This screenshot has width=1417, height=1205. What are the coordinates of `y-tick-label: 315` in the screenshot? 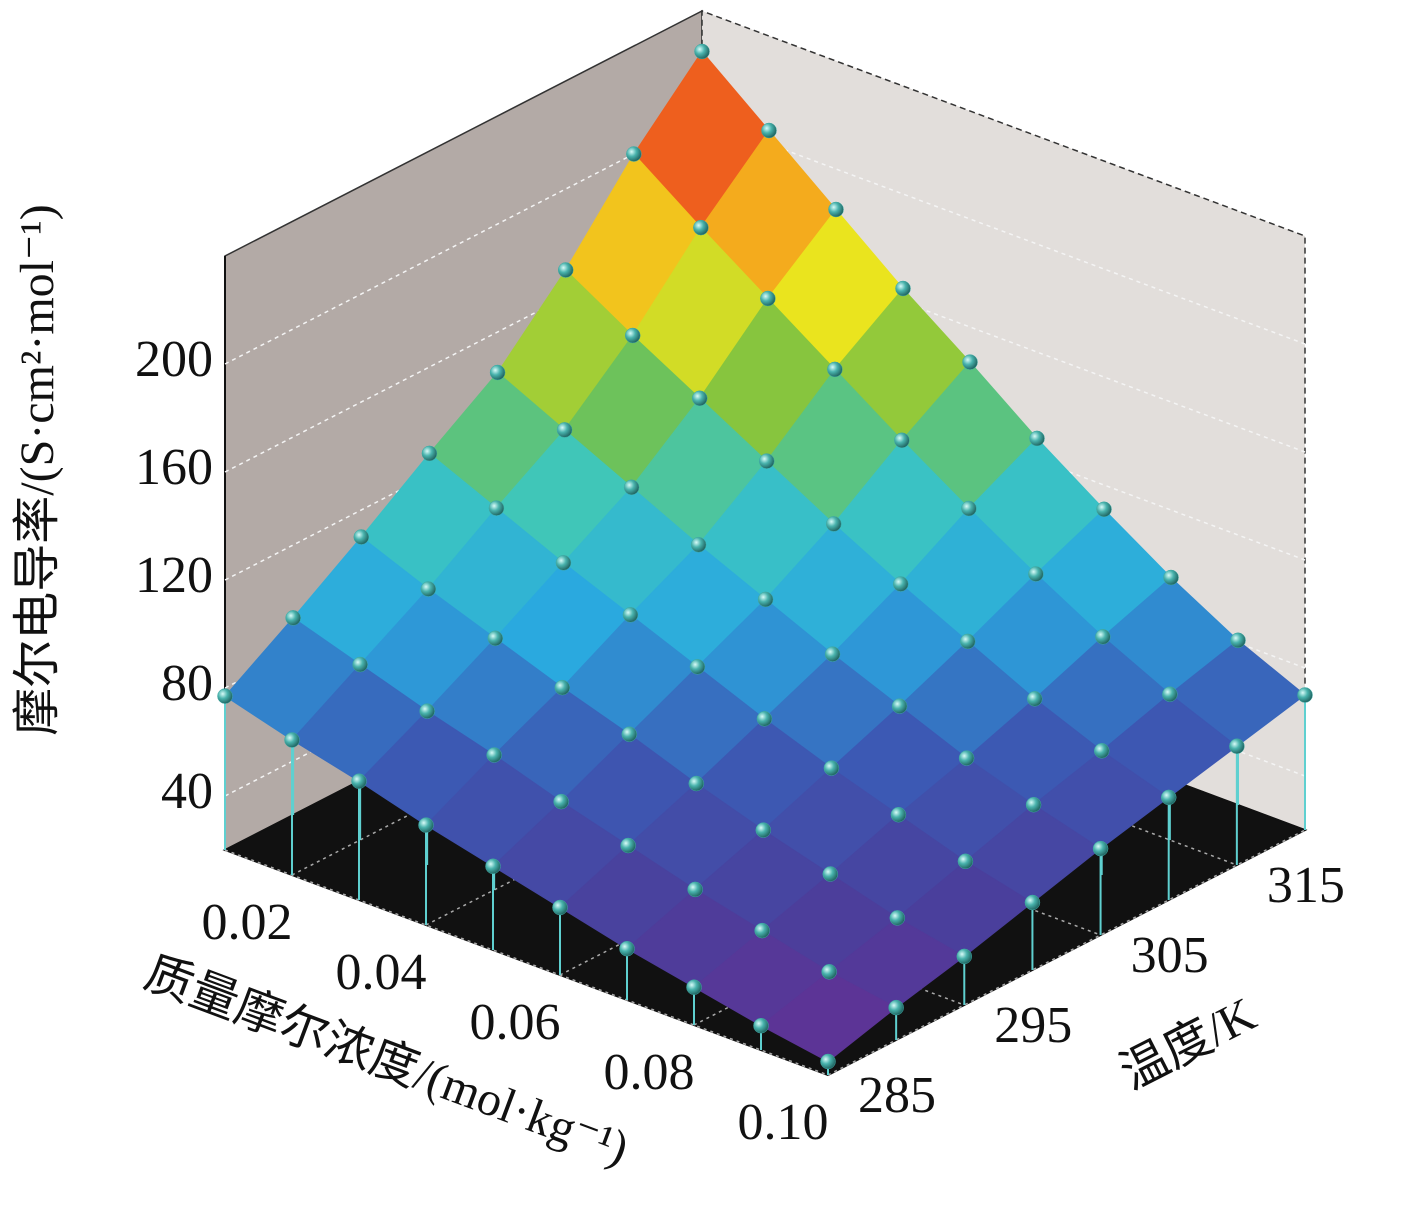 It's located at (1306, 885).